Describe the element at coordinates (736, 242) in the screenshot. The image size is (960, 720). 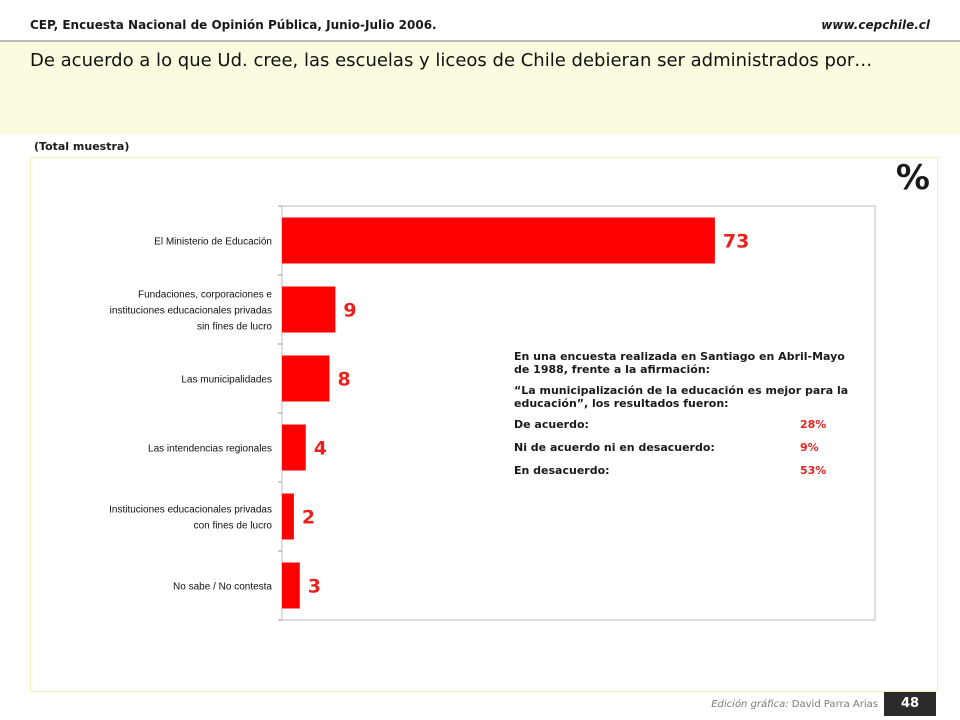
I see `data-label: 73` at that location.